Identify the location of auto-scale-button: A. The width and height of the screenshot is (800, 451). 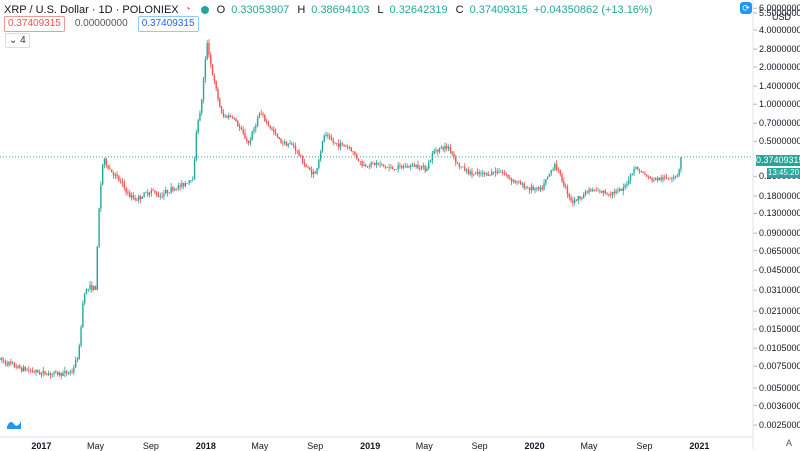
(789, 443).